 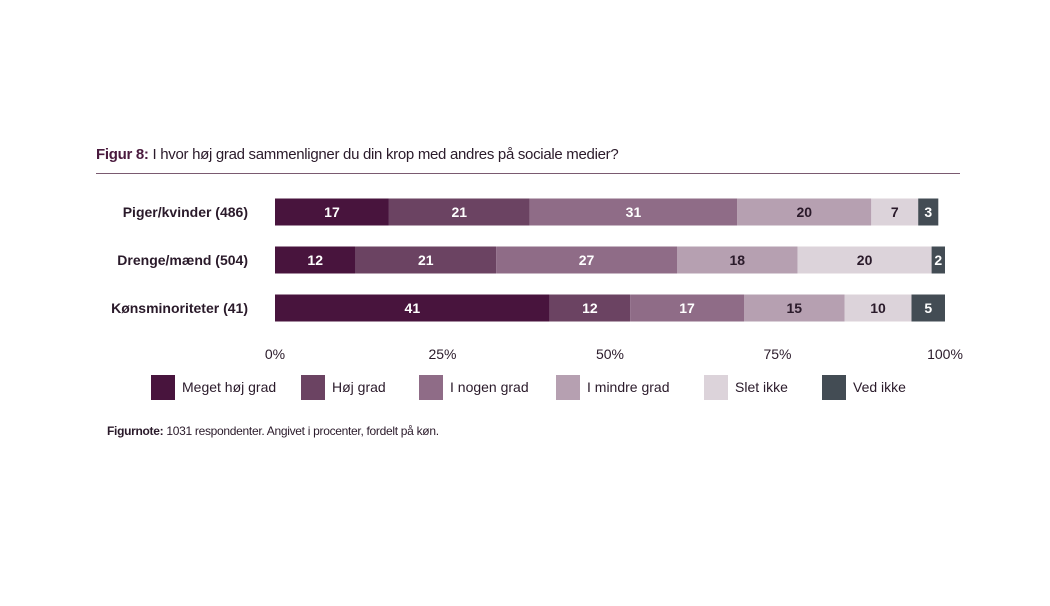 I want to click on data-label: 3, so click(x=928, y=212).